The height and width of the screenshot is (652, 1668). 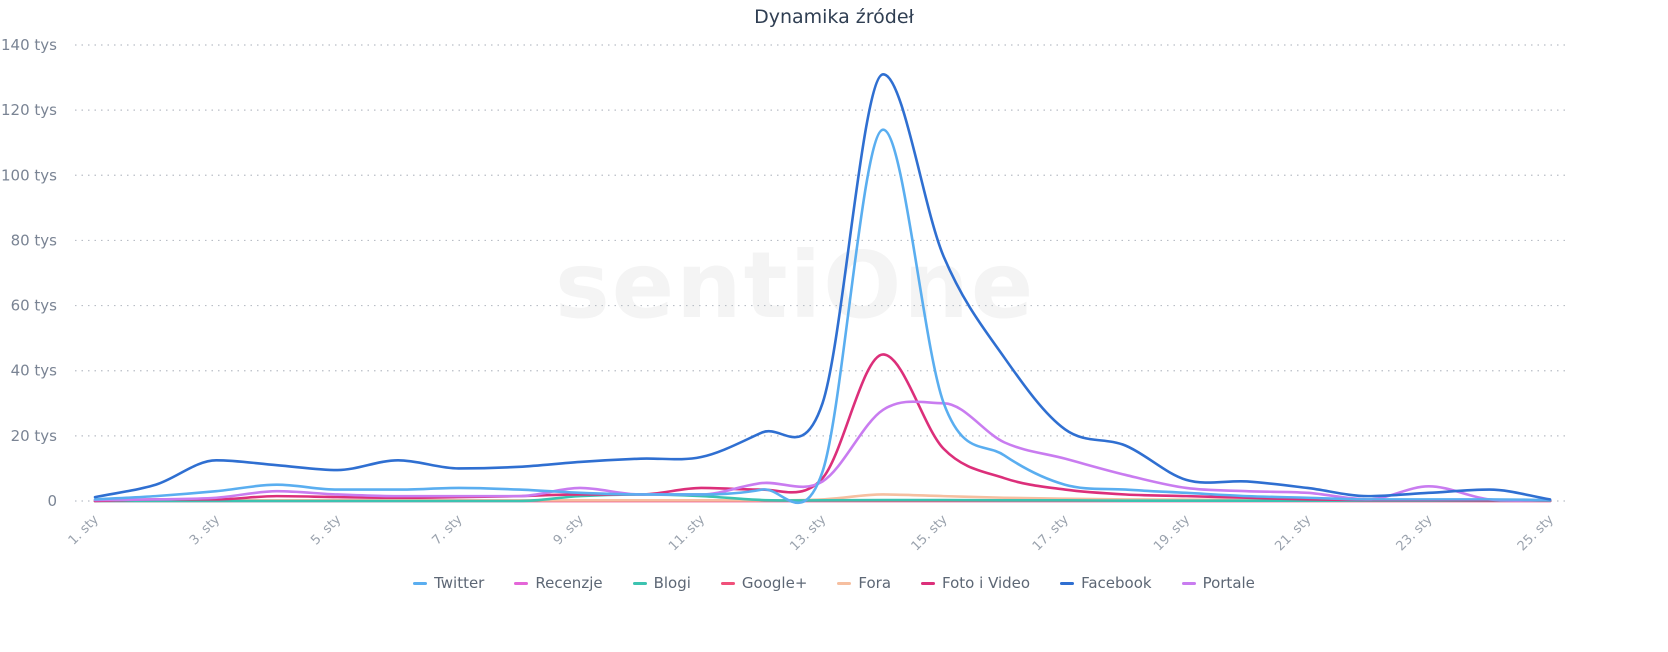 What do you see at coordinates (672, 583) in the screenshot?
I see `legend-label: Blogi` at bounding box center [672, 583].